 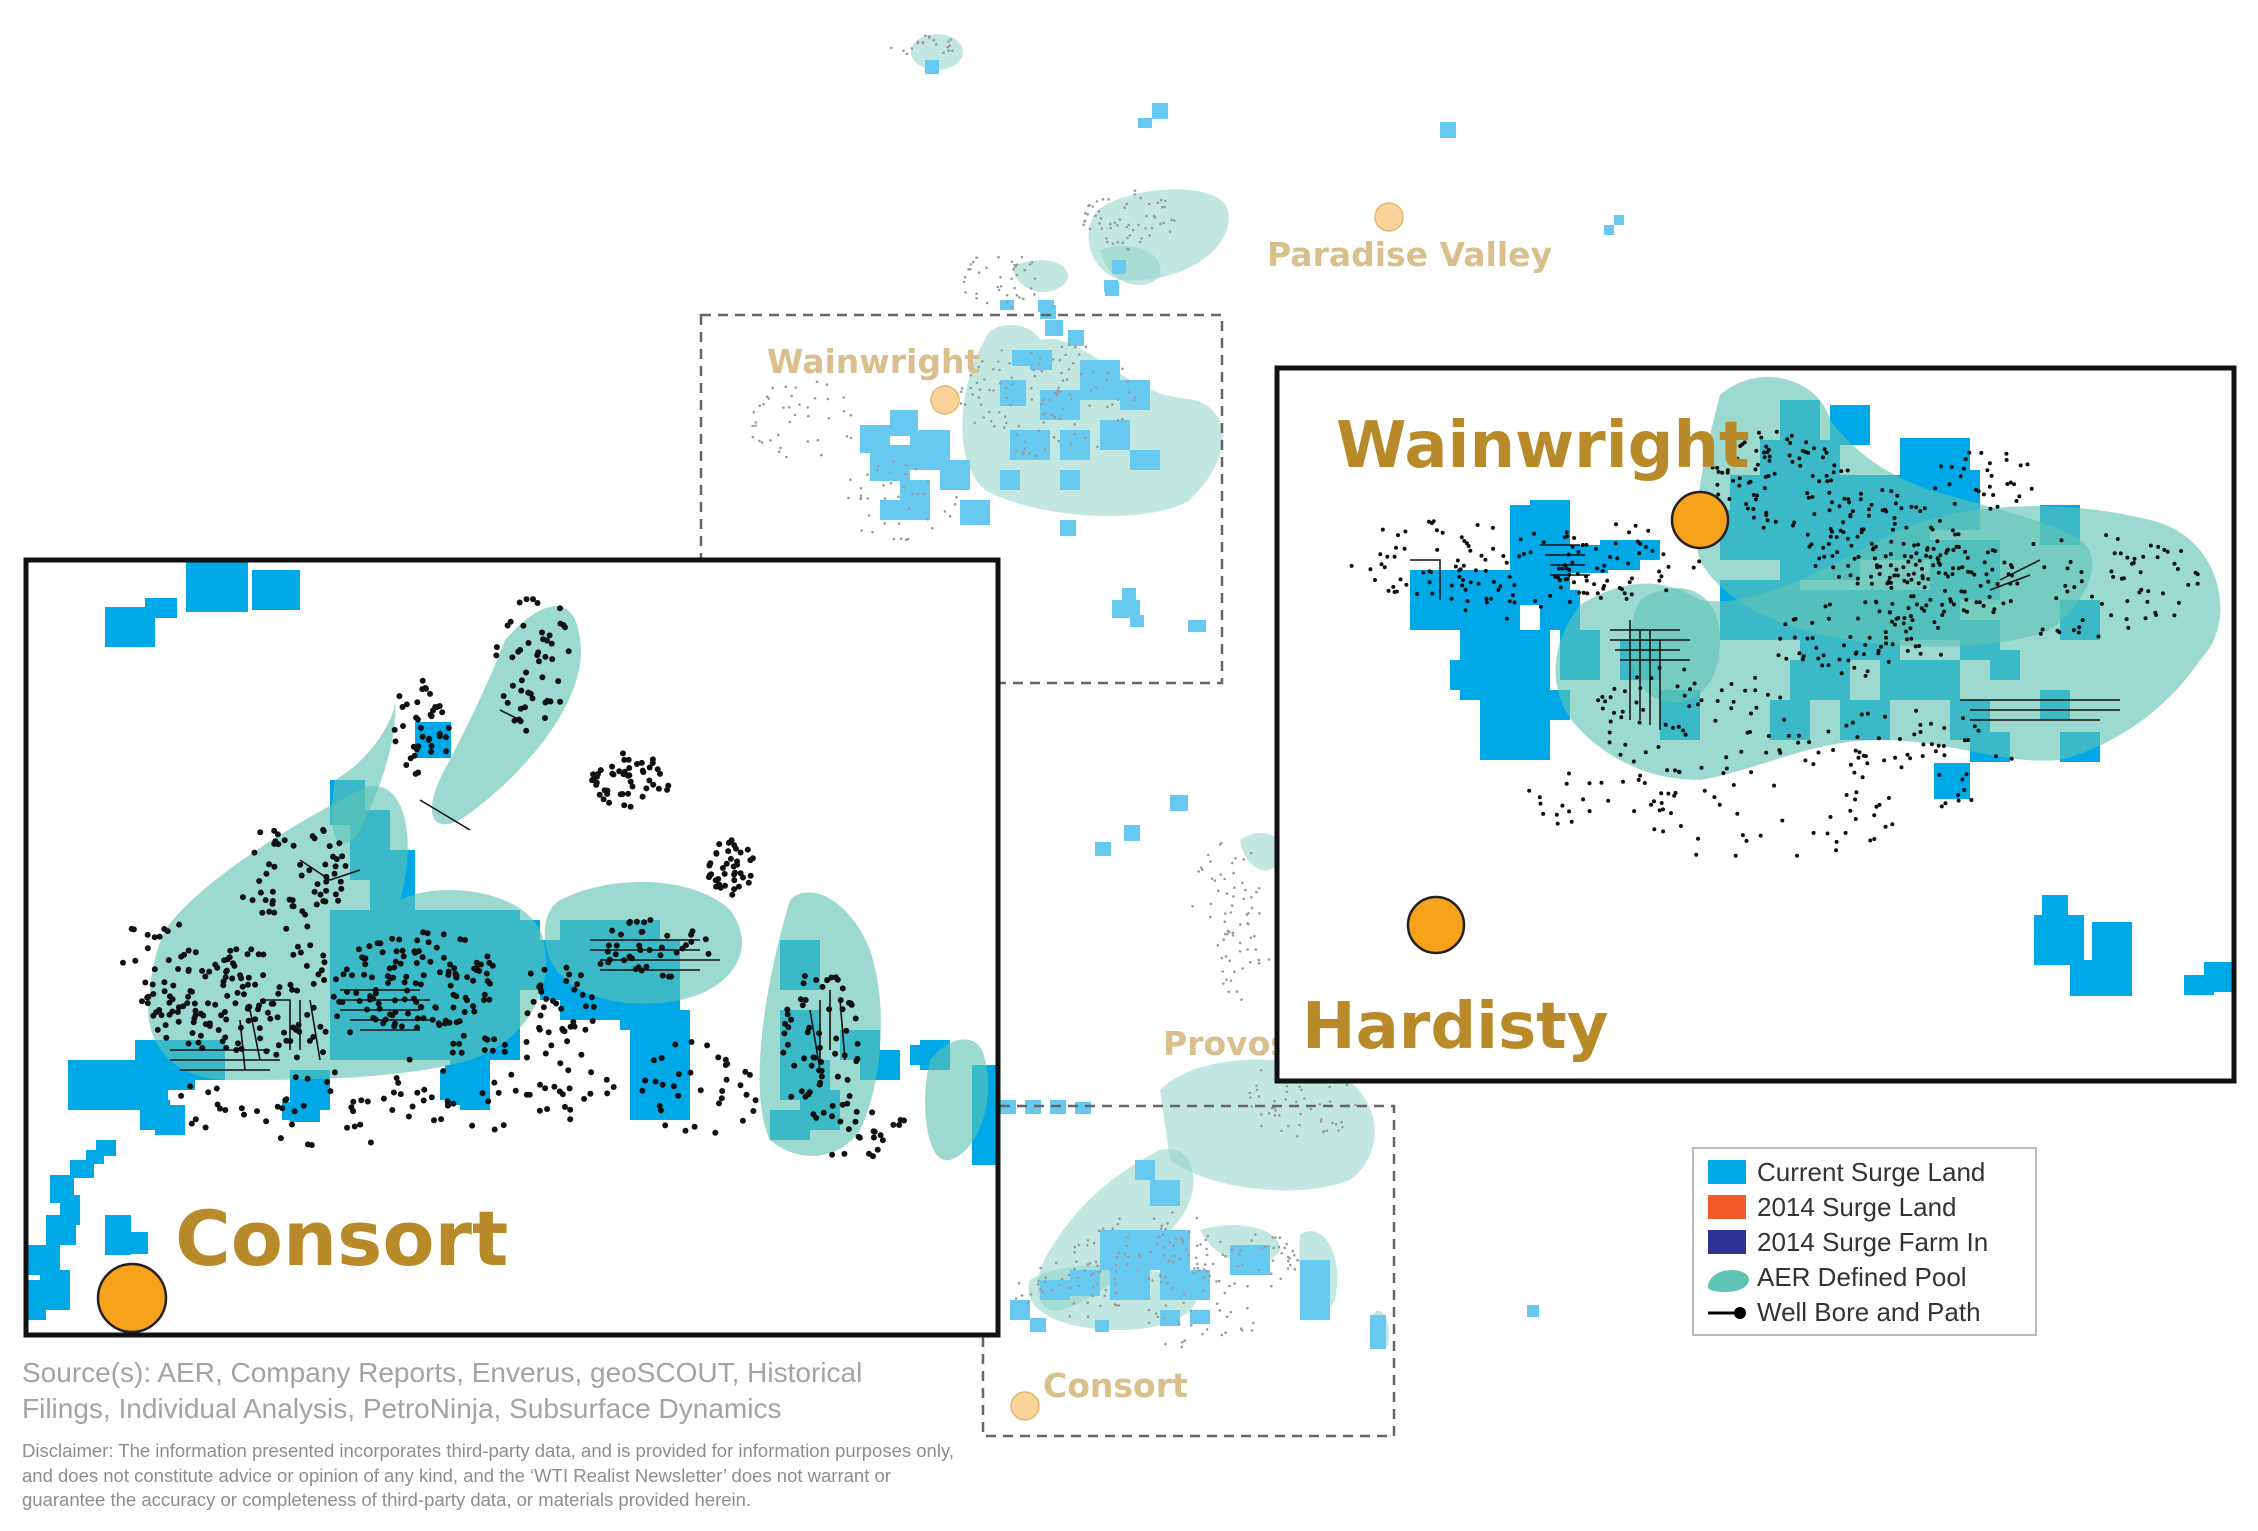 What do you see at coordinates (1727, 1207) in the screenshot?
I see `legend-swatch-2014-land` at bounding box center [1727, 1207].